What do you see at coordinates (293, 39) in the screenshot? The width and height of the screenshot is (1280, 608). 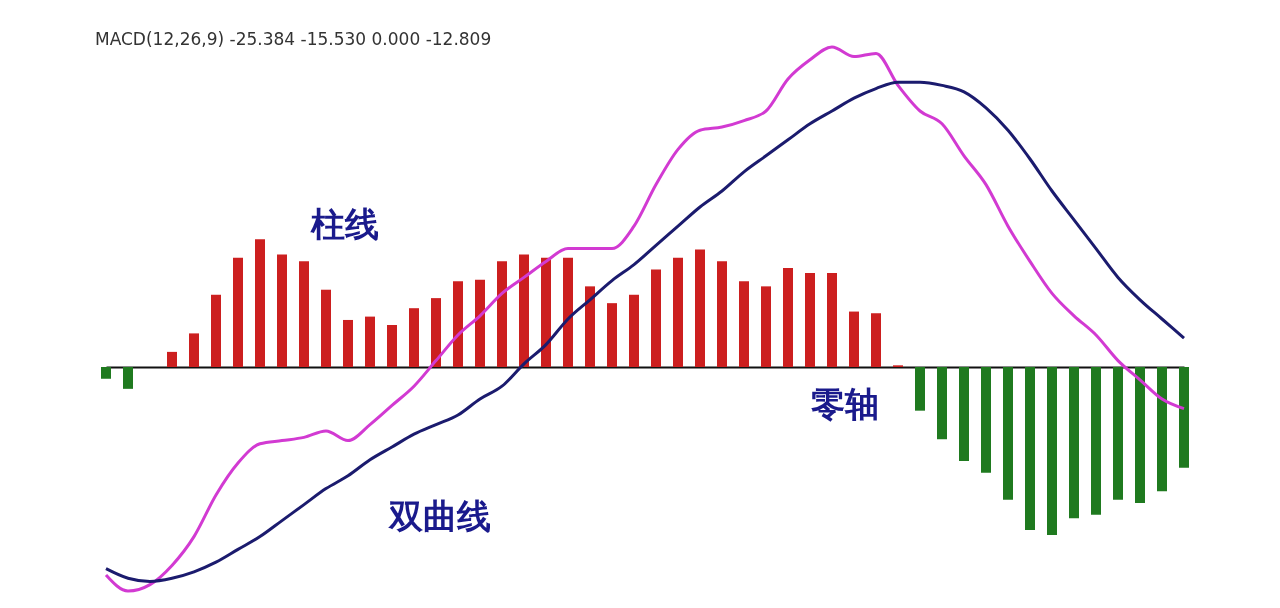 I see `chart-title: MACD(12,26,9) -25.384 -15.530 0.000 -12.809` at bounding box center [293, 39].